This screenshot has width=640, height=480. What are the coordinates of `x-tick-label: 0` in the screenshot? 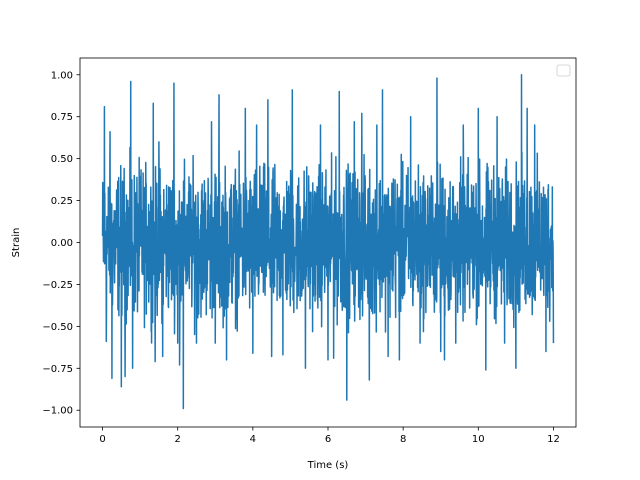 It's located at (102, 439).